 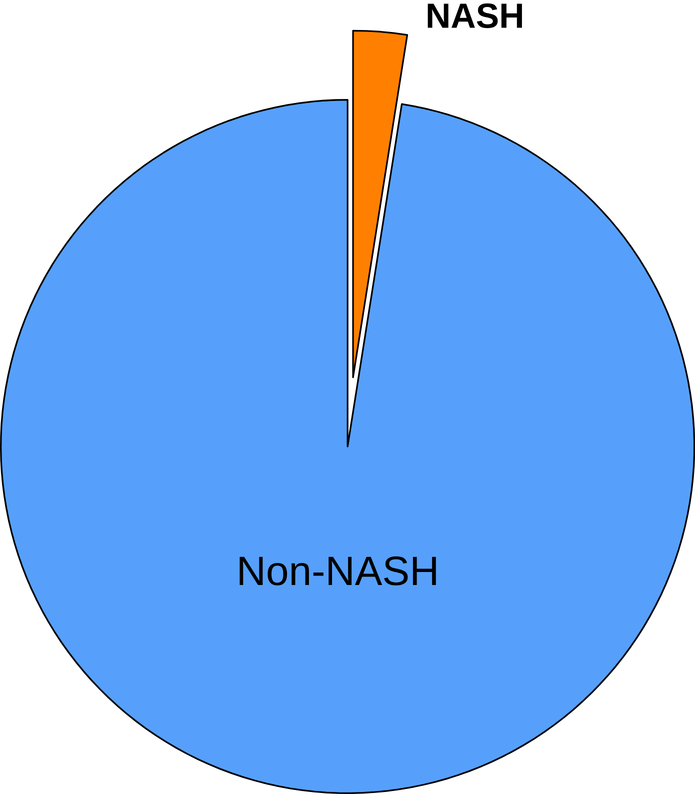 I want to click on slice-label: NASH, so click(x=475, y=15).